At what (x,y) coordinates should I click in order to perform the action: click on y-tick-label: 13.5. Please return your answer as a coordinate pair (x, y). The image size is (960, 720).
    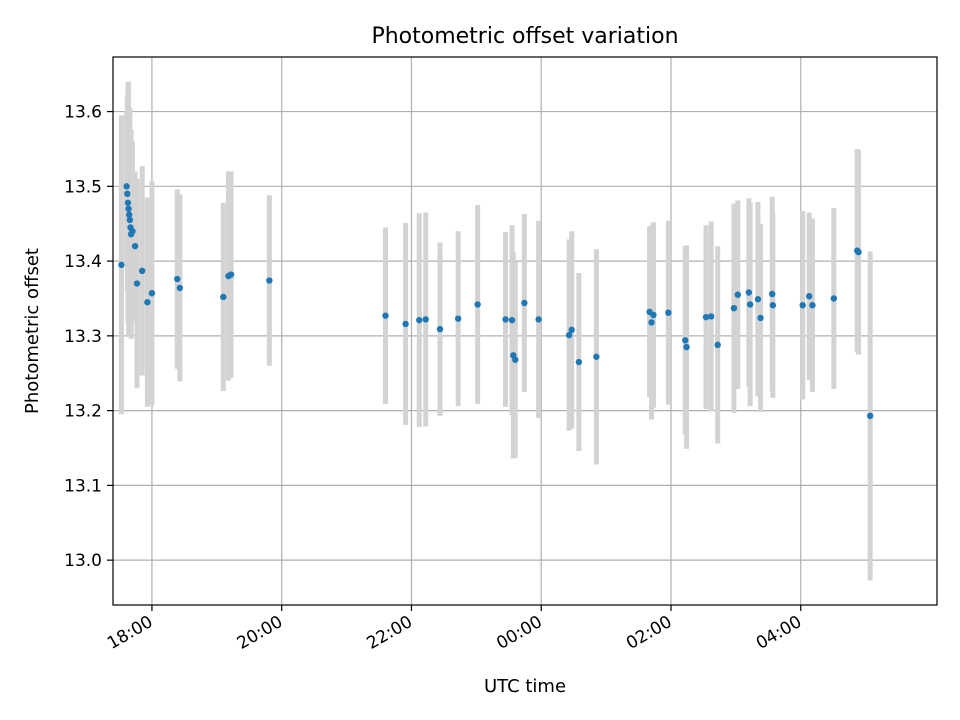
    Looking at the image, I should click on (83, 187).